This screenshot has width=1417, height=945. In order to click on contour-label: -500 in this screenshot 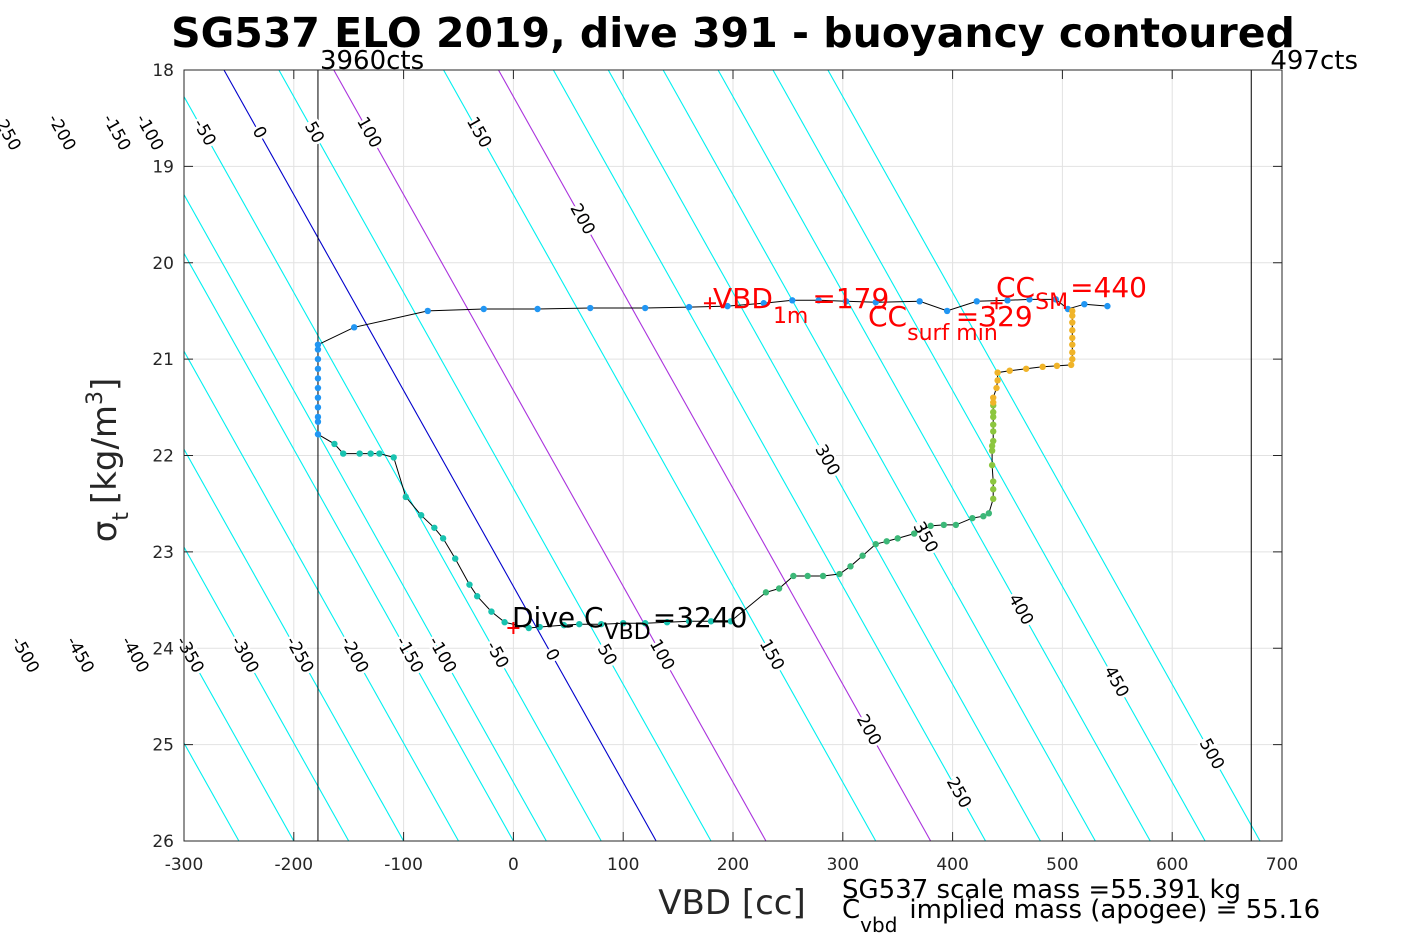, I will do `click(25, 654)`.